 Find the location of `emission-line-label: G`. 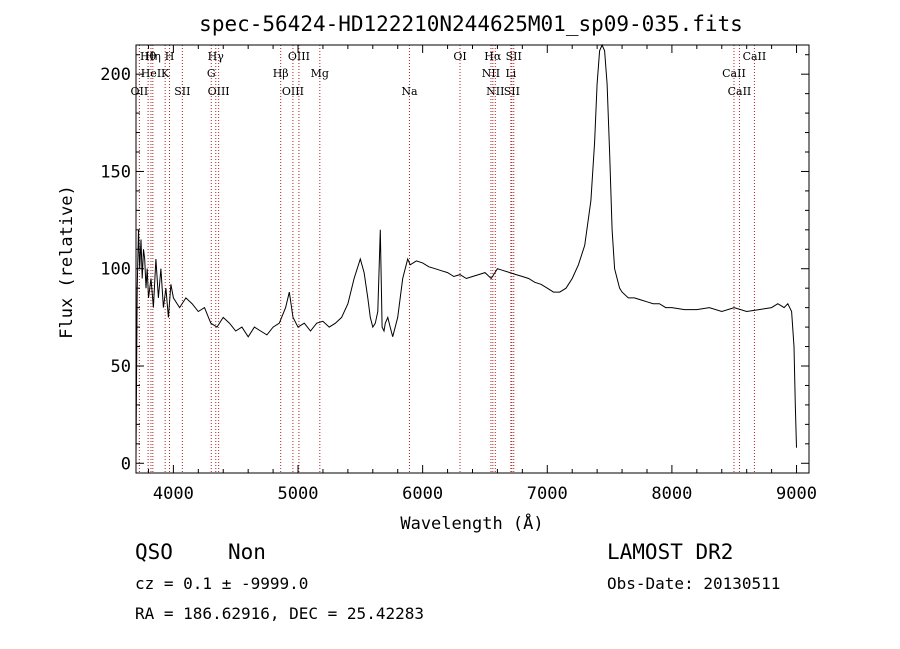

emission-line-label: G is located at coordinates (211, 73).